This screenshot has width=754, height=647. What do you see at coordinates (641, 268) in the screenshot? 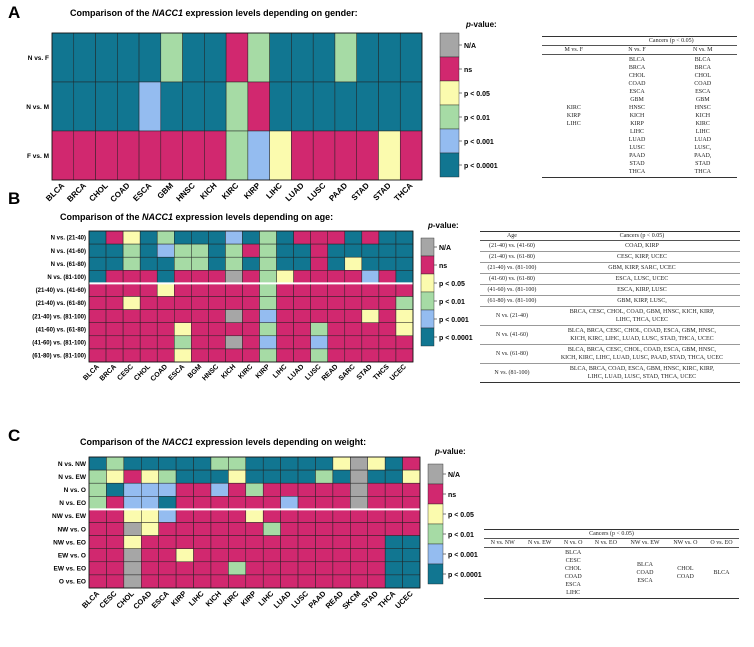
I see `table-age-cancers: GBM, KIRP, SARC, UCEC` at bounding box center [641, 268].